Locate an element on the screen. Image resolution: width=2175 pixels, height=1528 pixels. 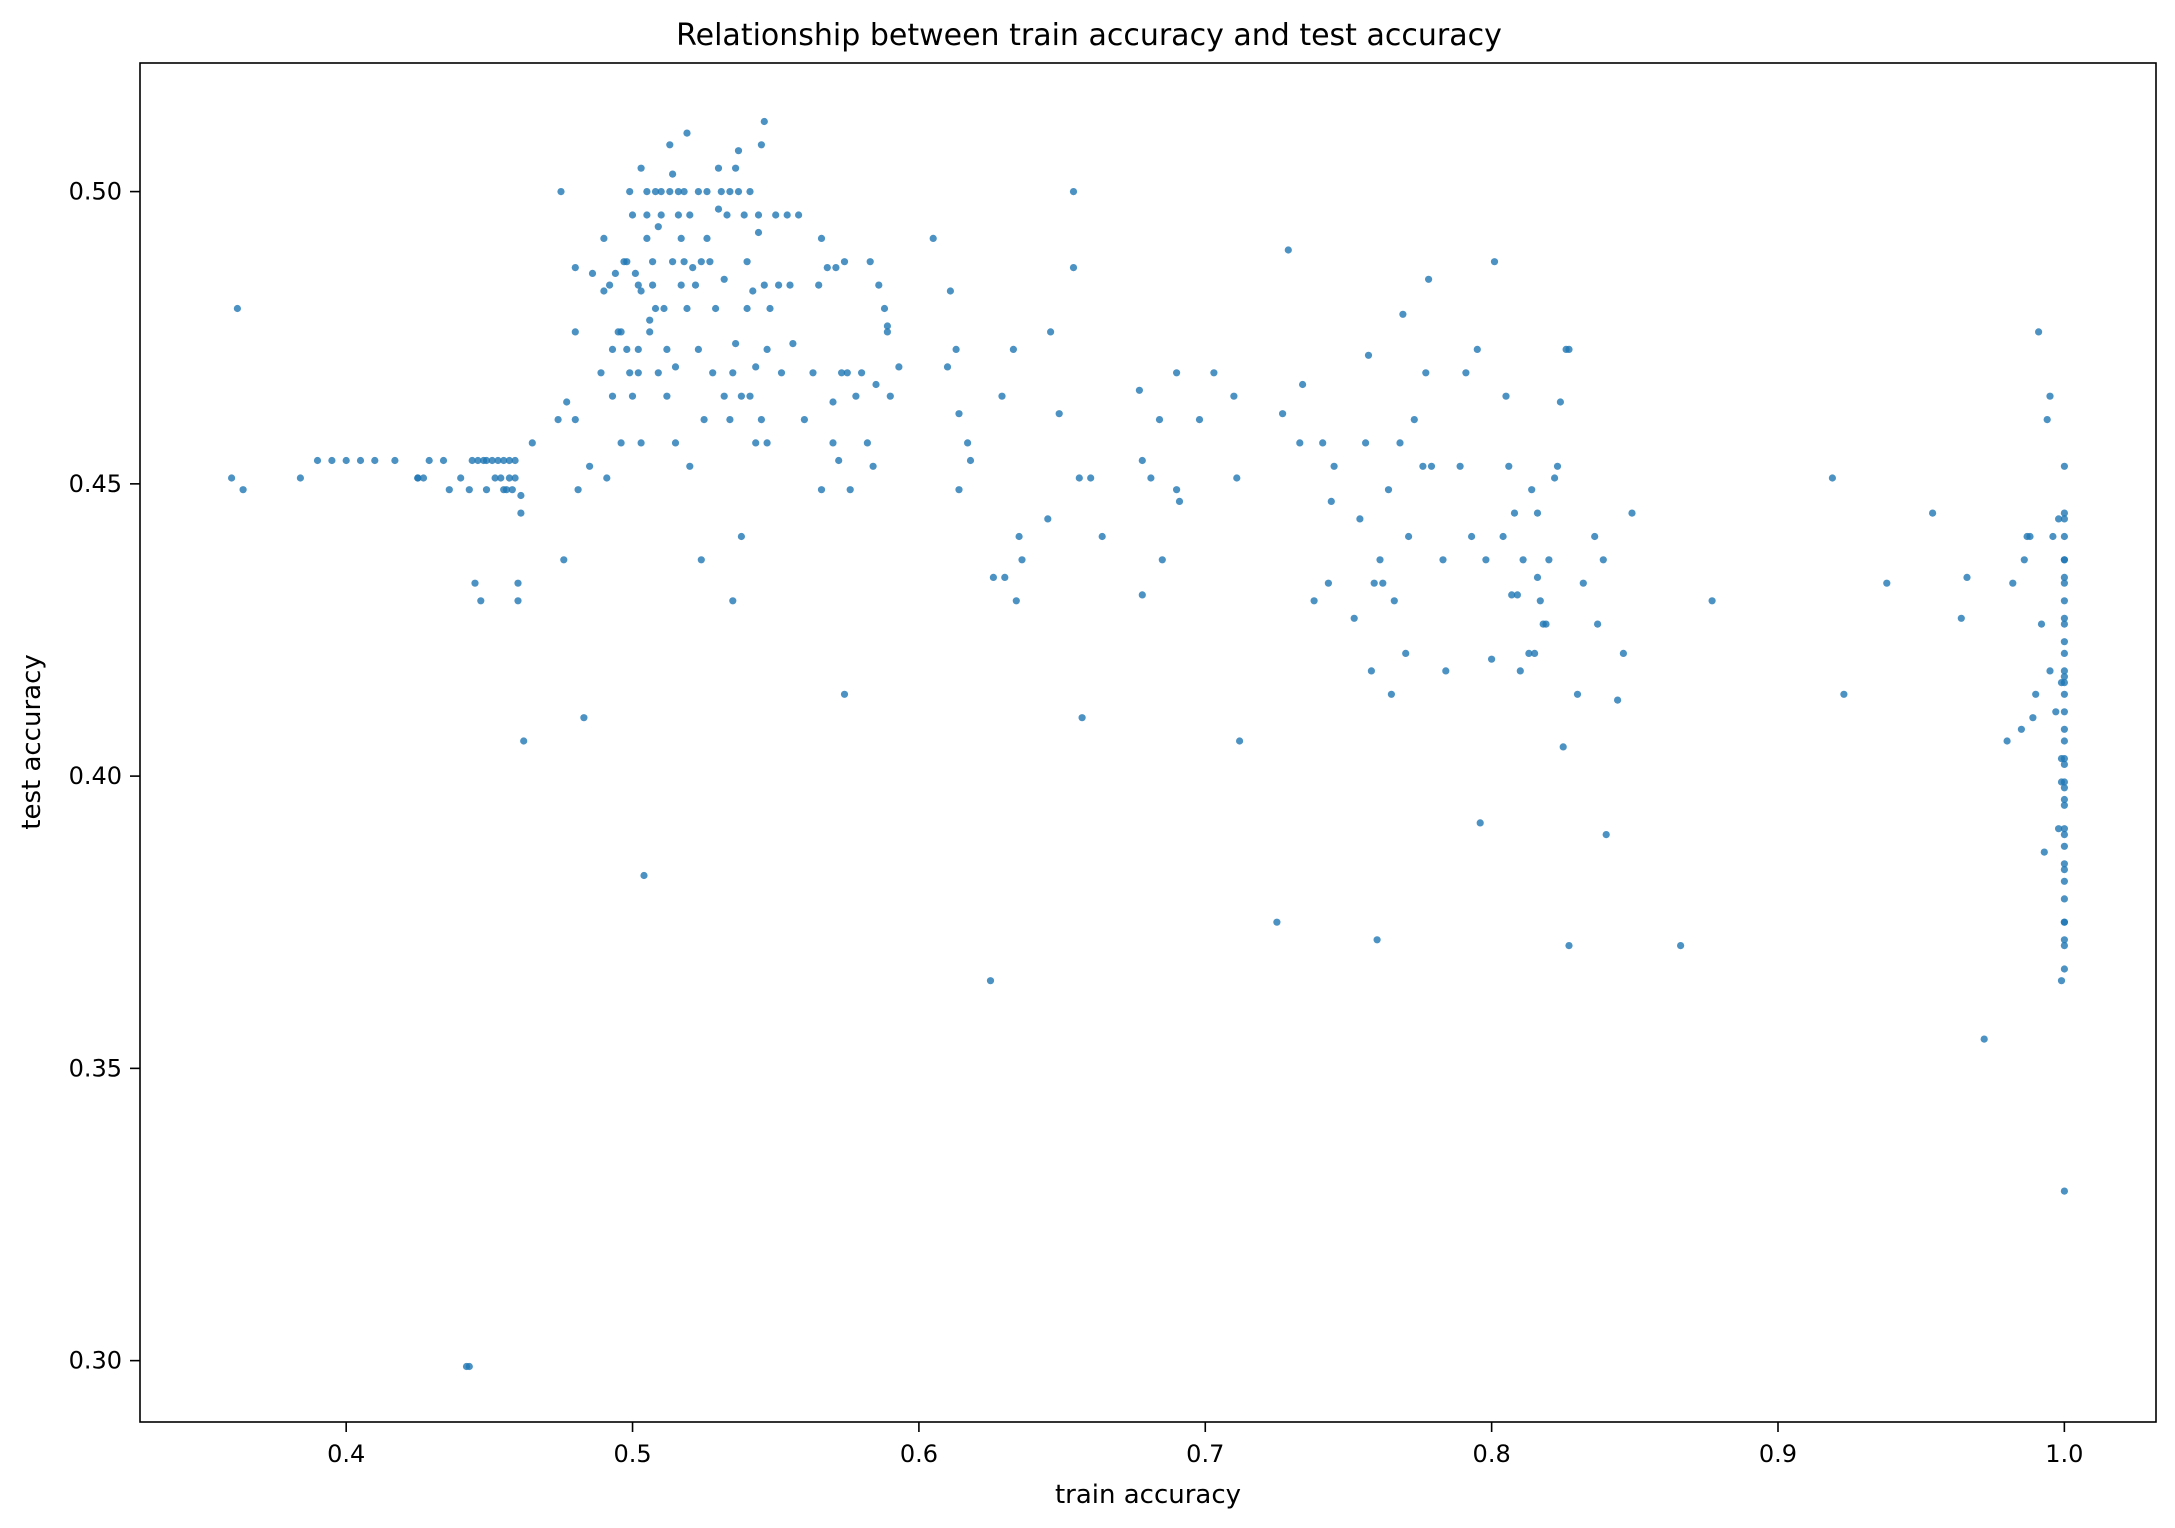
y-tick-label: 0.40 is located at coordinates (95, 776).